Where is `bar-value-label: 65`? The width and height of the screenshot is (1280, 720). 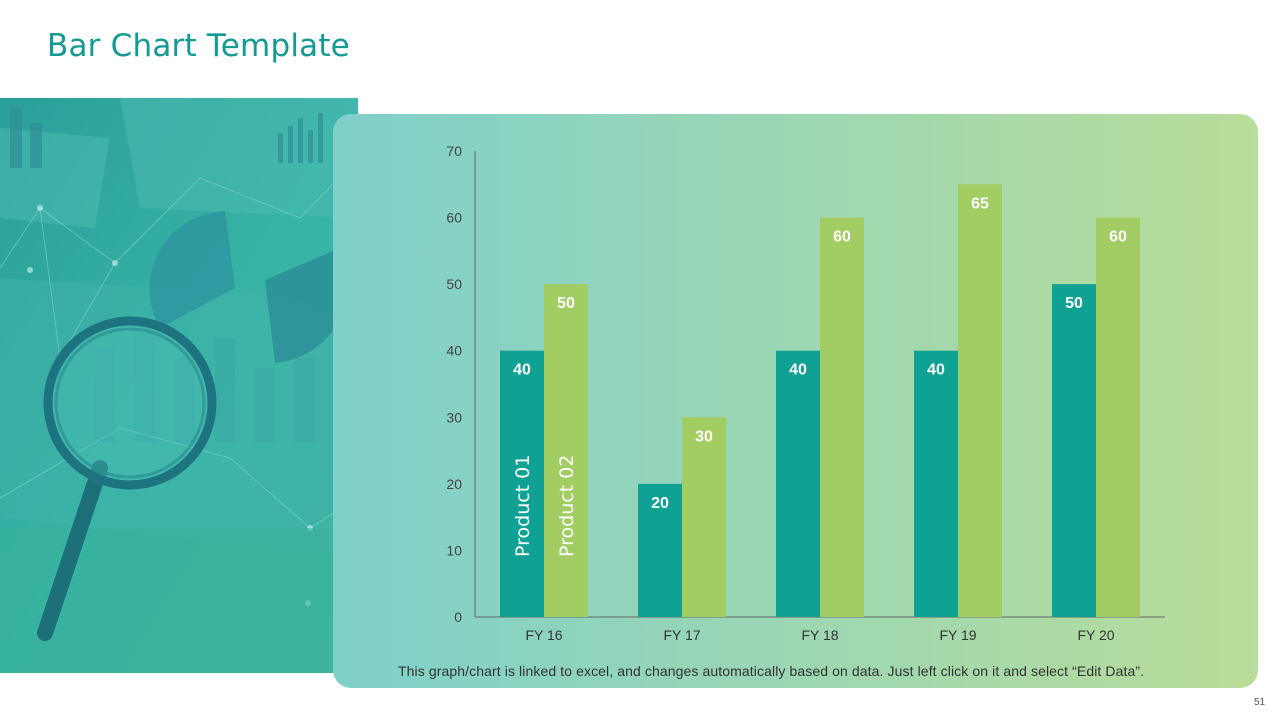 bar-value-label: 65 is located at coordinates (980, 203).